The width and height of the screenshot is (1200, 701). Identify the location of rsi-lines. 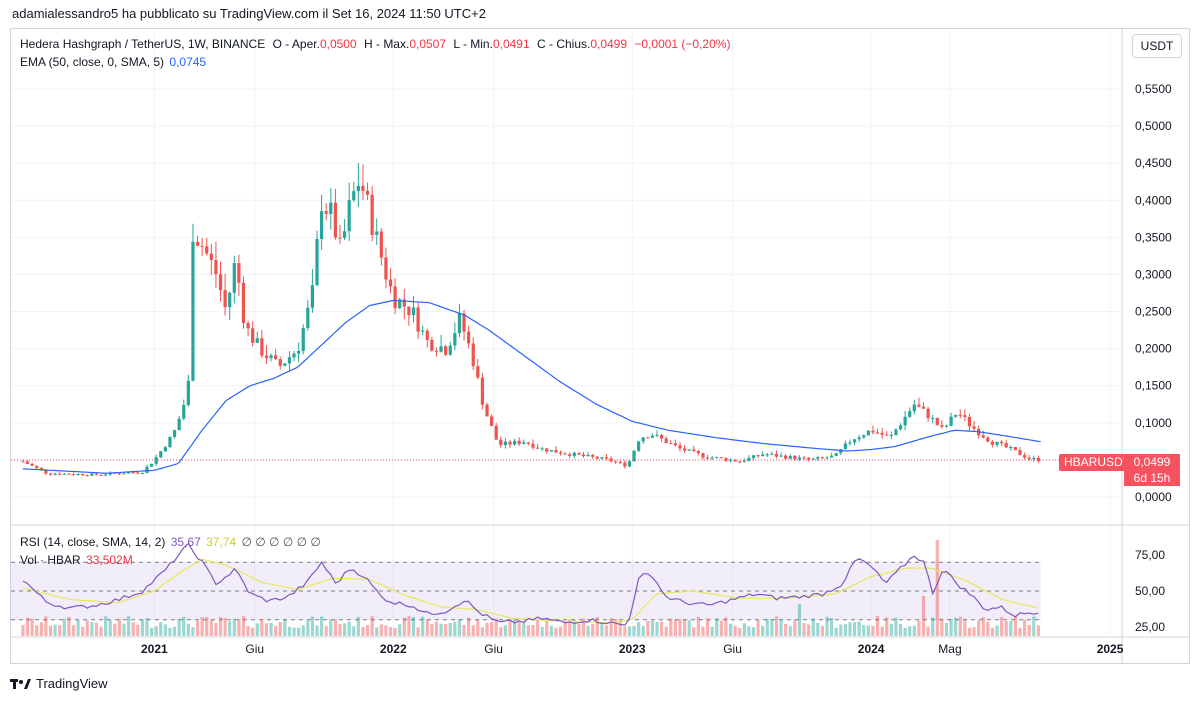
(530, 584).